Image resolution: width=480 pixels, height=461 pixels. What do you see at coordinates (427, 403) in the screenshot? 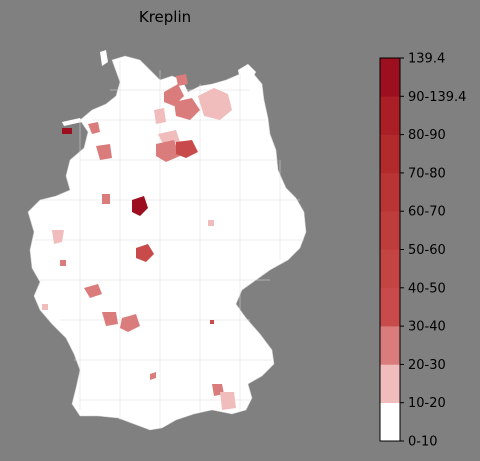
I see `colorbar-tick-label: 10-20` at bounding box center [427, 403].